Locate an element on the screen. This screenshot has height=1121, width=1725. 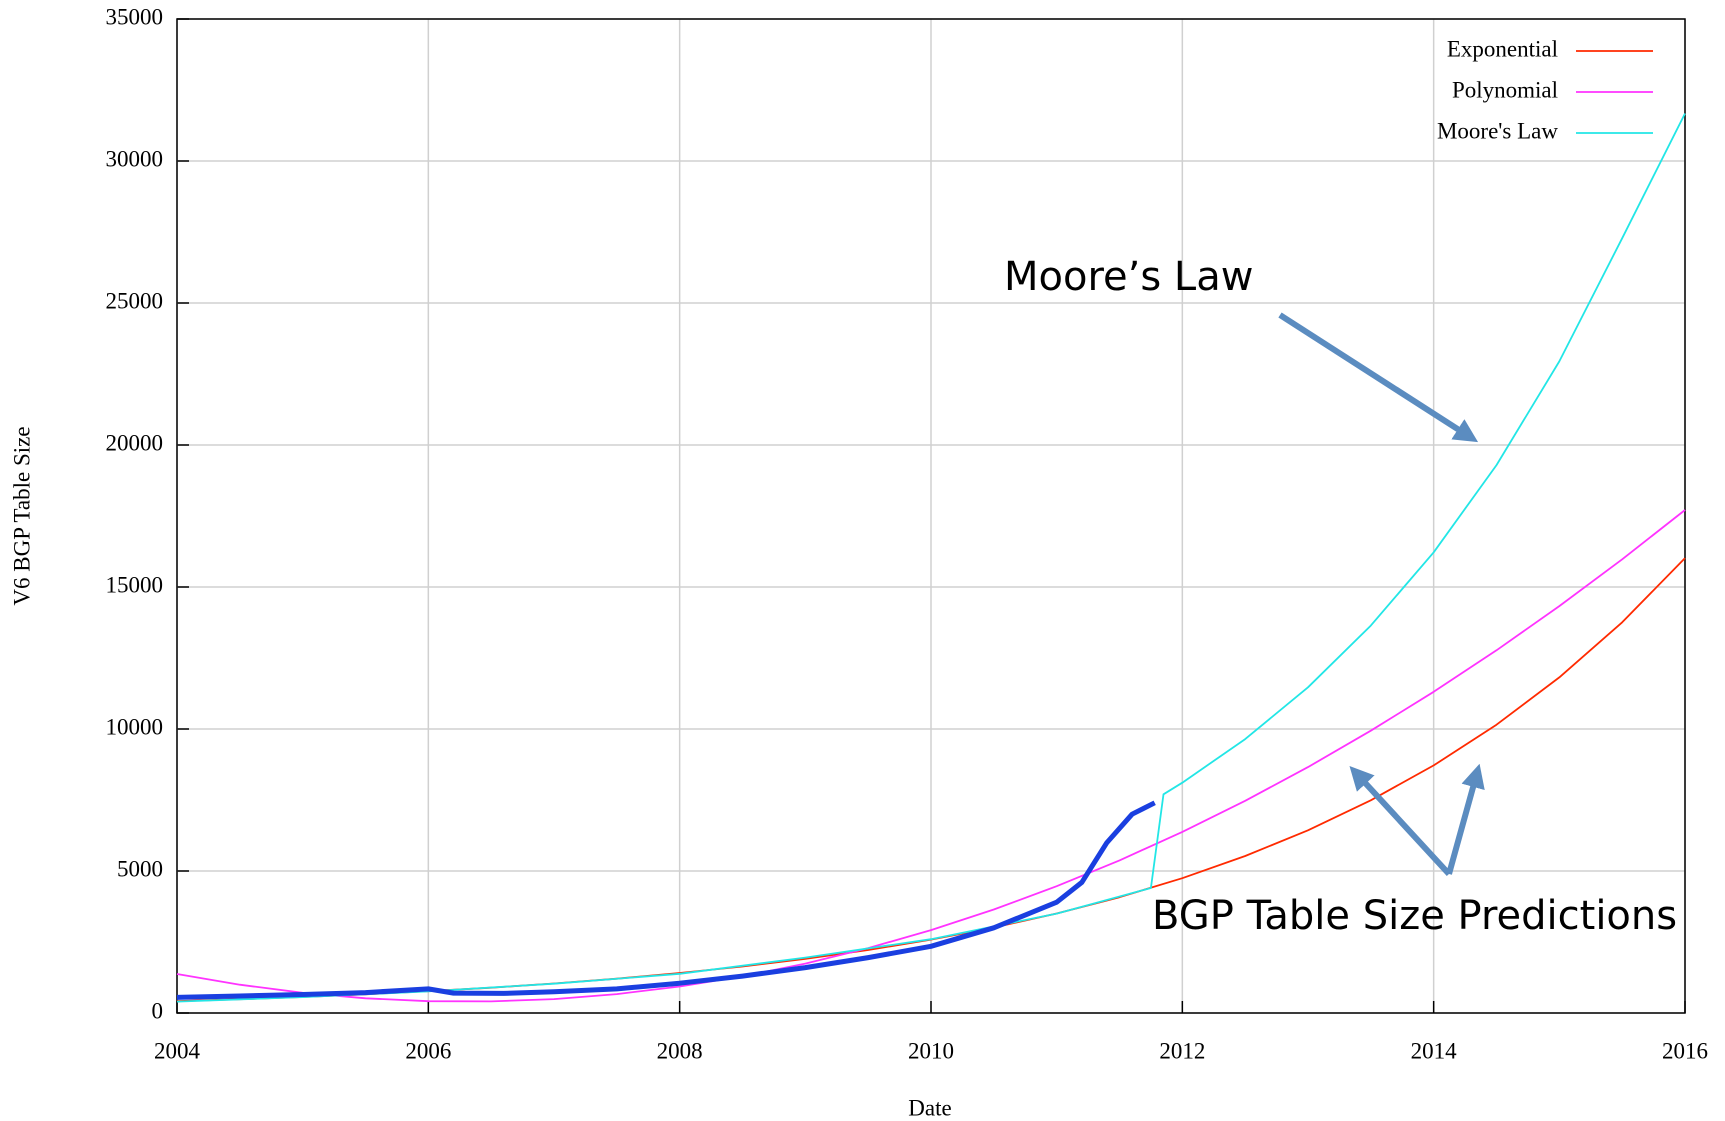
y-tick-label: 15000 is located at coordinates (135, 584).